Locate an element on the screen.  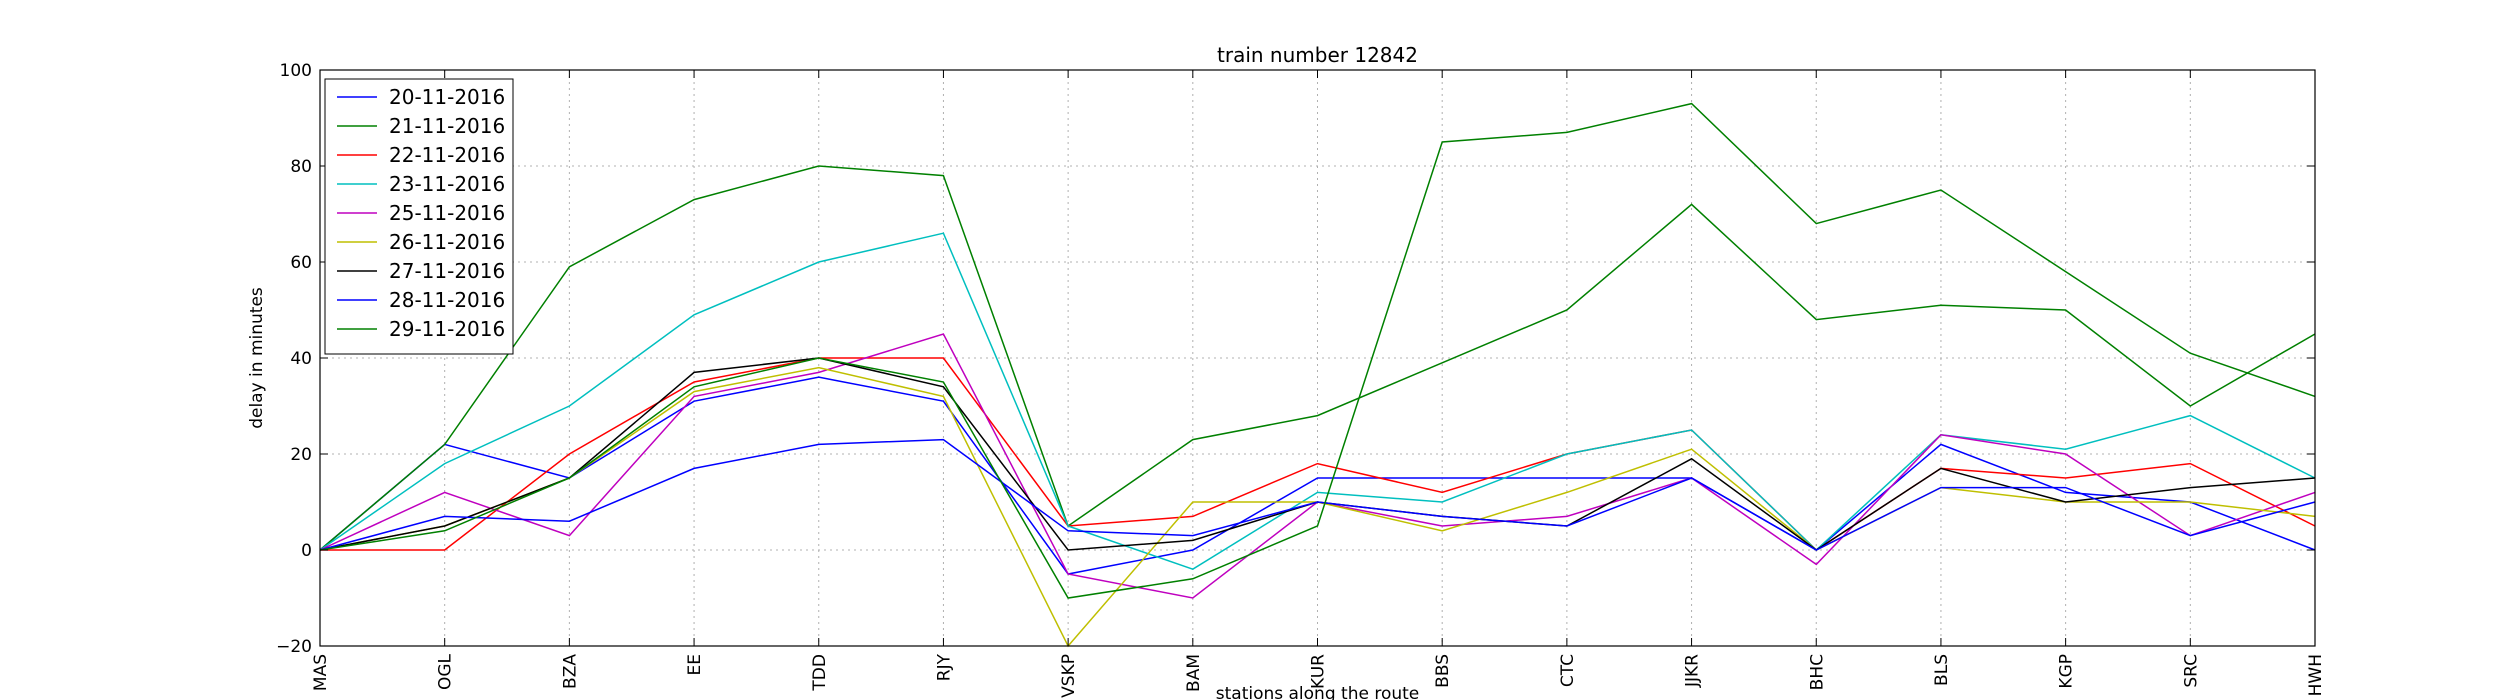
x-tick-label: KUR is located at coordinates (1319, 671).